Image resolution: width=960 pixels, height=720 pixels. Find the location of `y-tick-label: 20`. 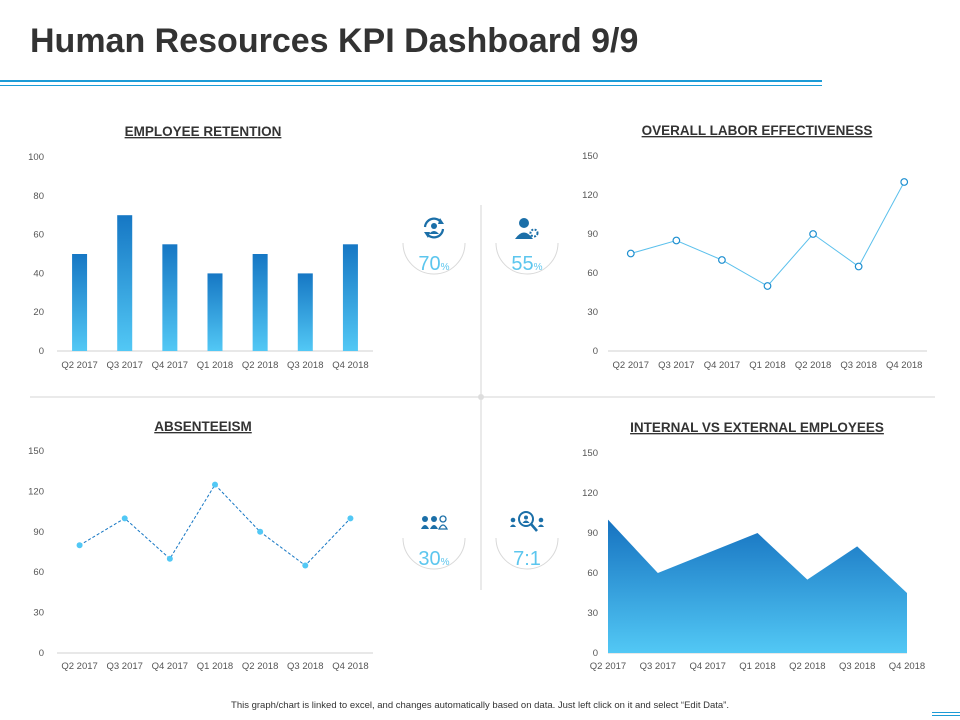

y-tick-label: 20 is located at coordinates (38, 312).